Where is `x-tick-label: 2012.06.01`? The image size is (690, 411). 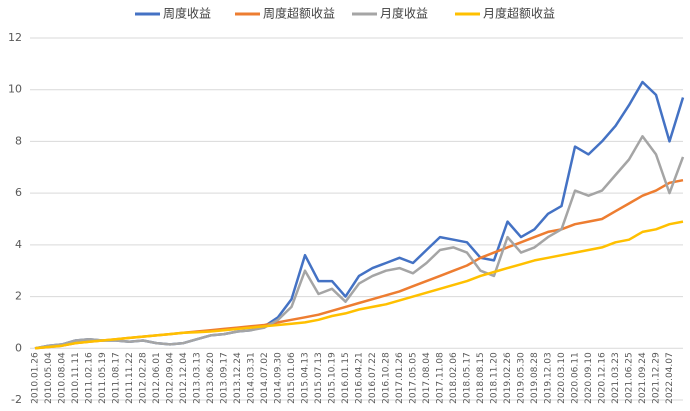
x-tick-label: 2012.06.01 is located at coordinates (157, 378).